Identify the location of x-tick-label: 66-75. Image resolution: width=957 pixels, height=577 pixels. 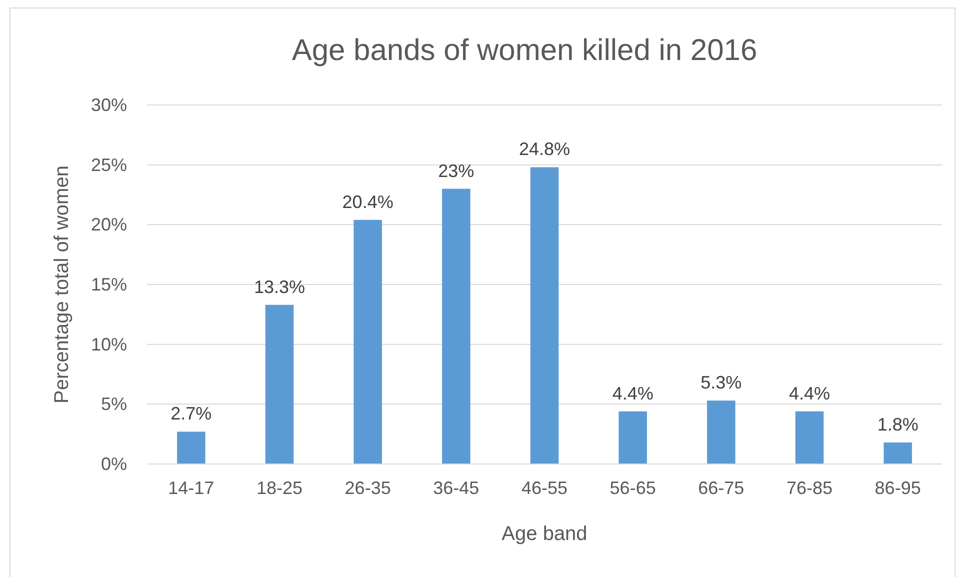
(721, 488).